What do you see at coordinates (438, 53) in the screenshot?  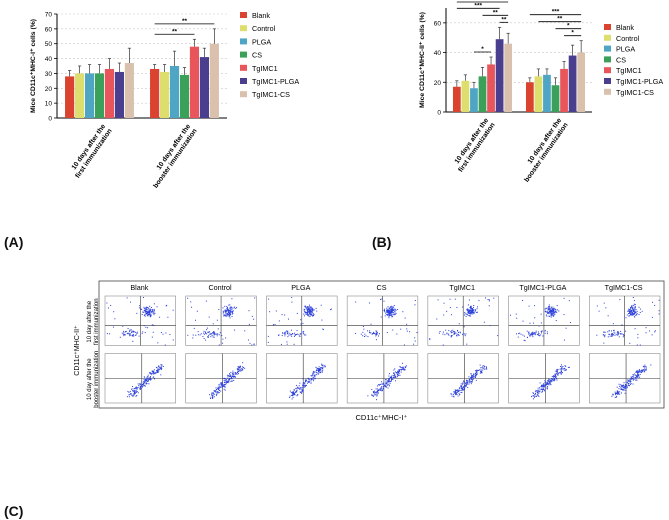 I see `y-tick-label: 40` at bounding box center [438, 53].